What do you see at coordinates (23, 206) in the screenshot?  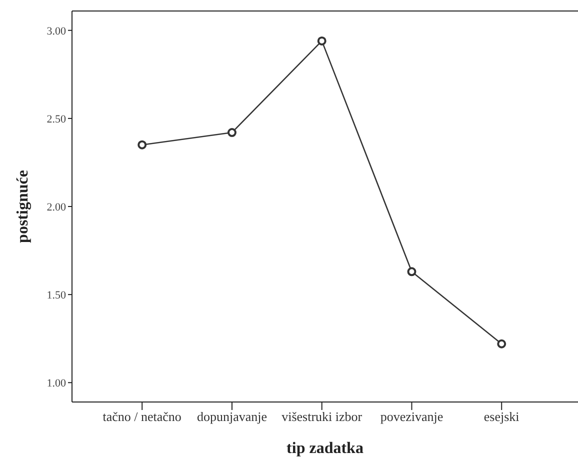 I see `y-axis-title: postignuće` at bounding box center [23, 206].